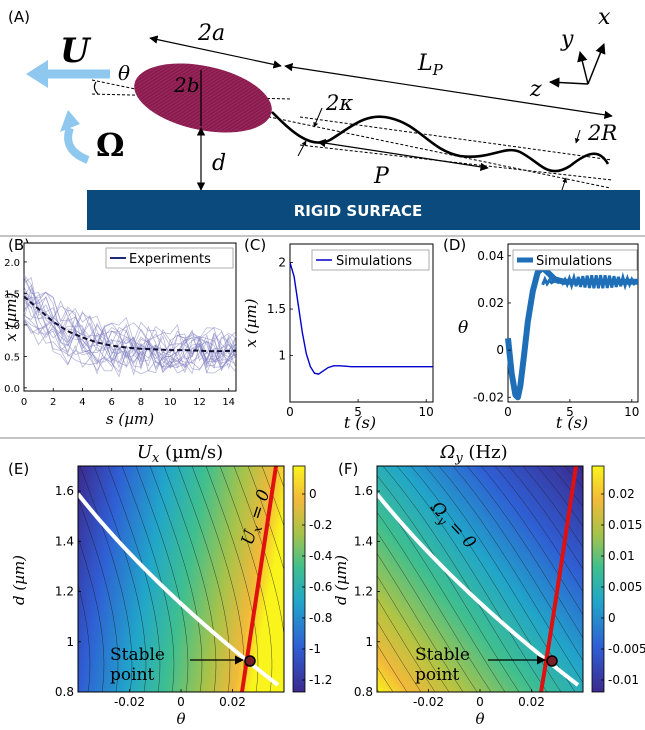 The height and width of the screenshot is (730, 645). What do you see at coordinates (250, 661) in the screenshot?
I see `stable-point-e` at bounding box center [250, 661].